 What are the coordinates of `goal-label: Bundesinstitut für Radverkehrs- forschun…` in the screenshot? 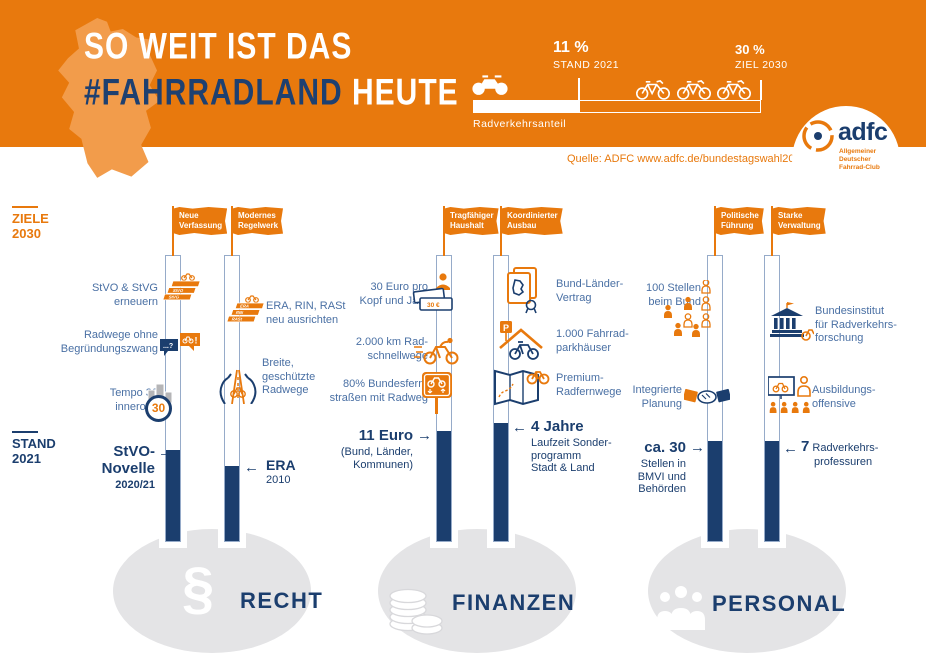 It's located at (856, 324).